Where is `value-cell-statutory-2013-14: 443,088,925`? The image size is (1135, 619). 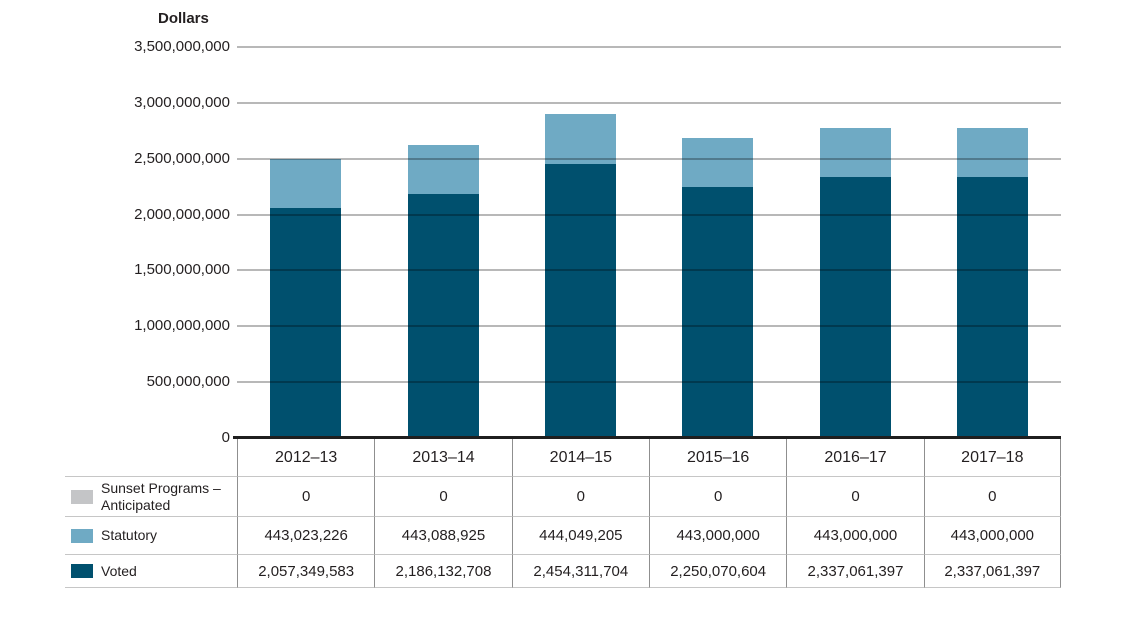
value-cell-statutory-2013-14: 443,088,925 is located at coordinates (443, 536).